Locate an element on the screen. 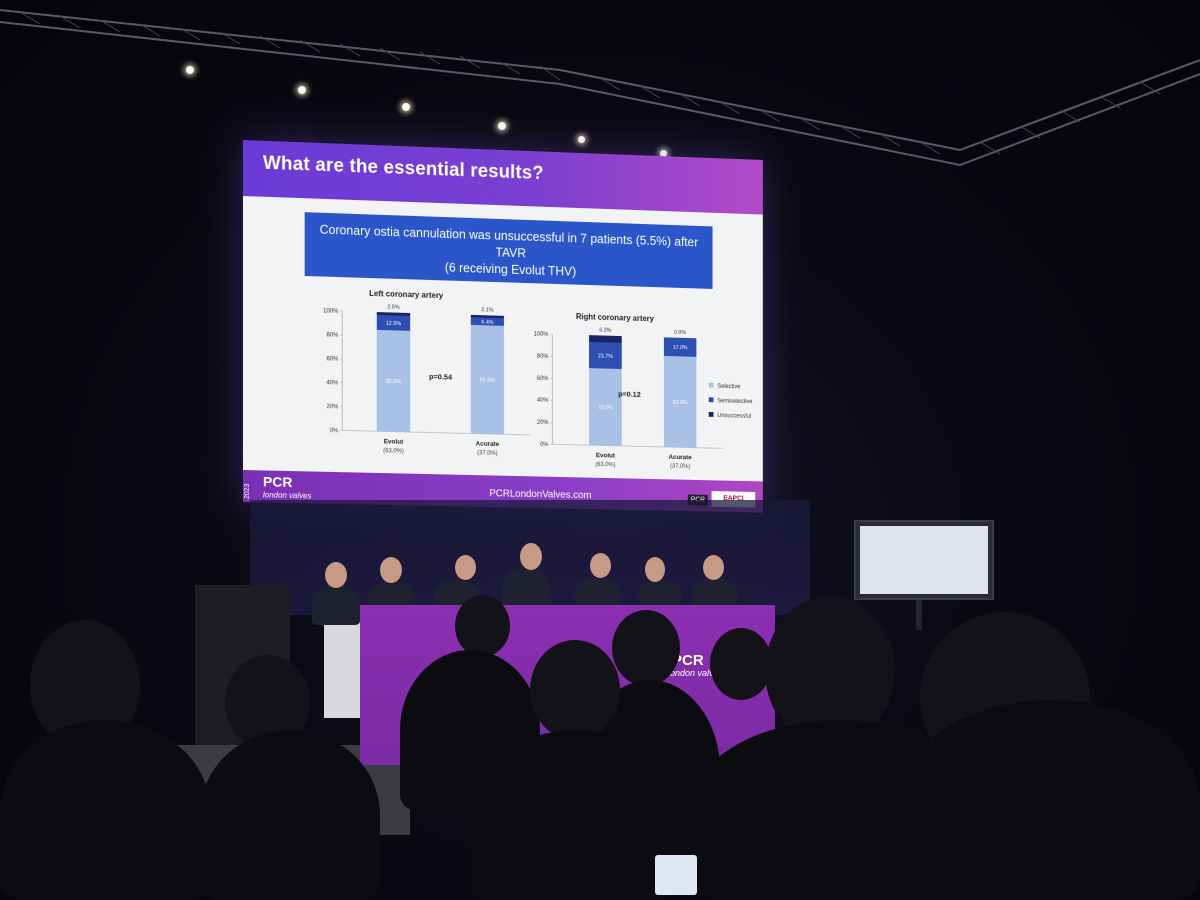  slide-title: What are the essential results? is located at coordinates (403, 168).